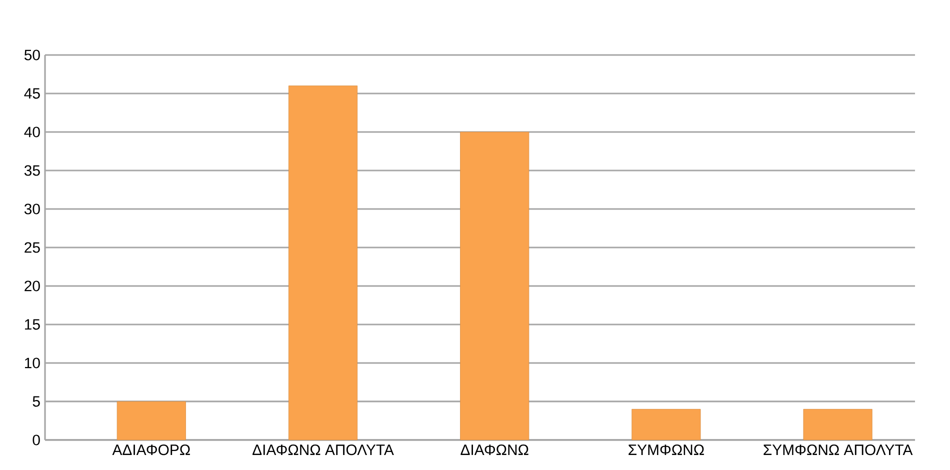  Describe the element at coordinates (32, 132) in the screenshot. I see `y-tick-label: 40` at that location.